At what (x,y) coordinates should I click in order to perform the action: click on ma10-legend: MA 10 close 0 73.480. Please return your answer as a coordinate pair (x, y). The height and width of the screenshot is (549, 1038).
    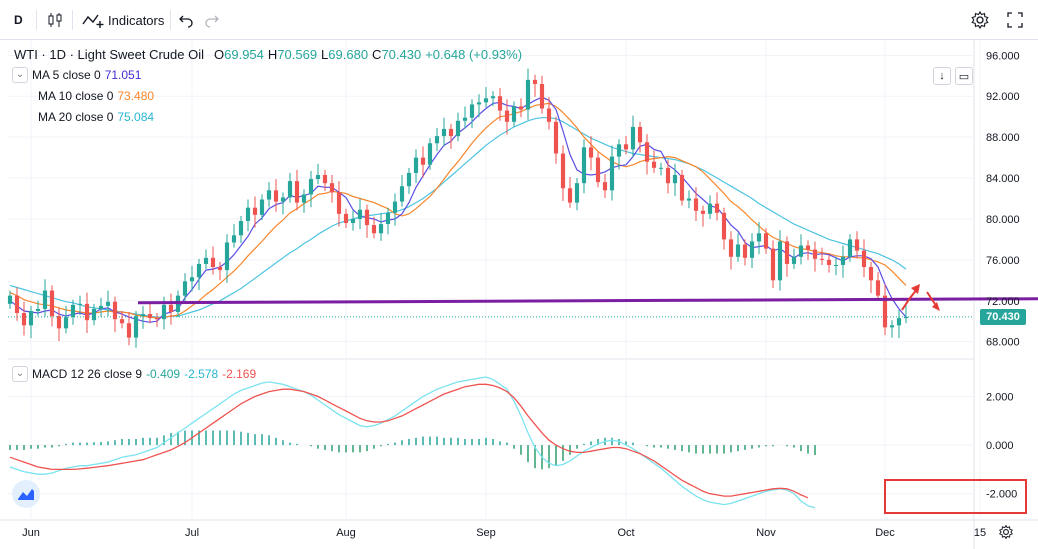
    Looking at the image, I should click on (98, 96).